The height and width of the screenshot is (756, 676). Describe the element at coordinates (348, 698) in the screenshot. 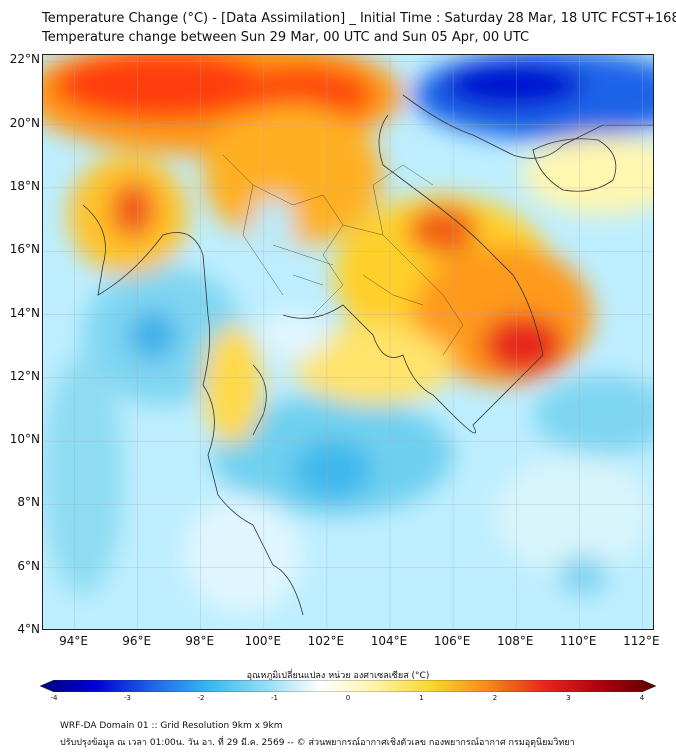

I see `colorbar-tick-label: 0` at that location.